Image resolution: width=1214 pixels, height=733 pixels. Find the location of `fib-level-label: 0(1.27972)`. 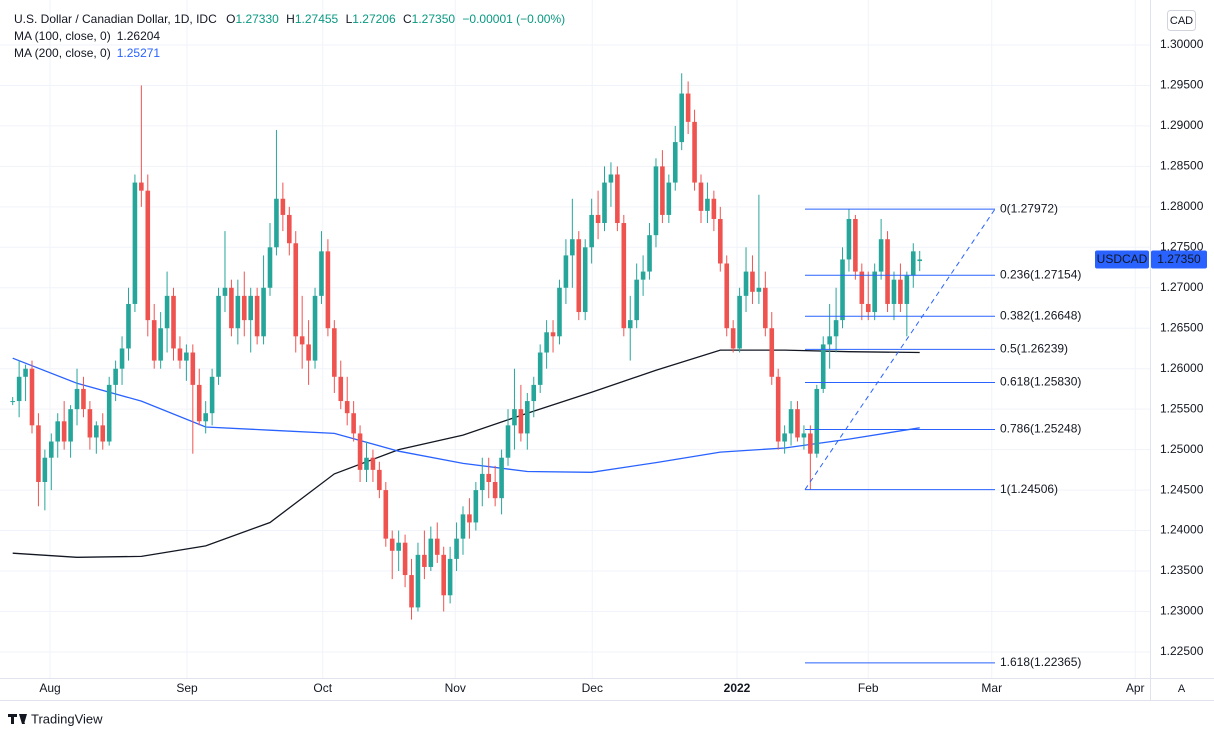

fib-level-label: 0(1.27972) is located at coordinates (1029, 208).